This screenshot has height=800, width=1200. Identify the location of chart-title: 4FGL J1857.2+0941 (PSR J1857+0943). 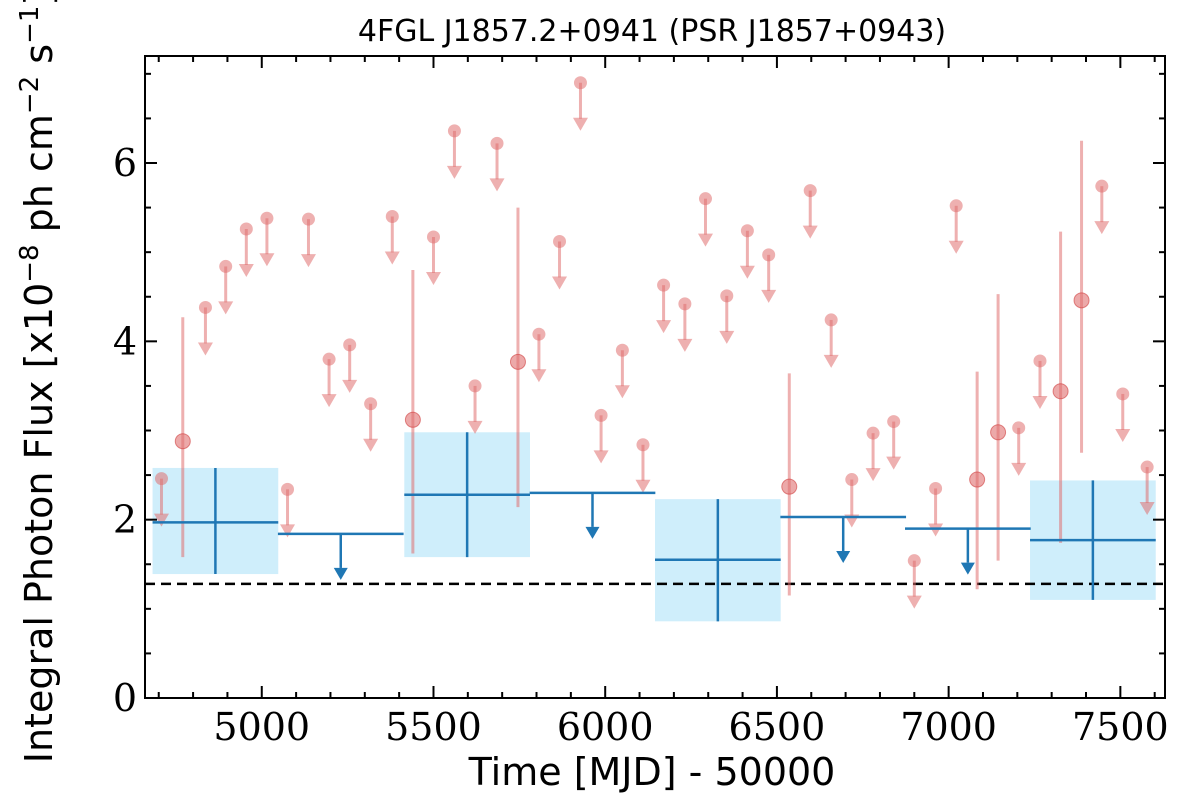
(652, 31).